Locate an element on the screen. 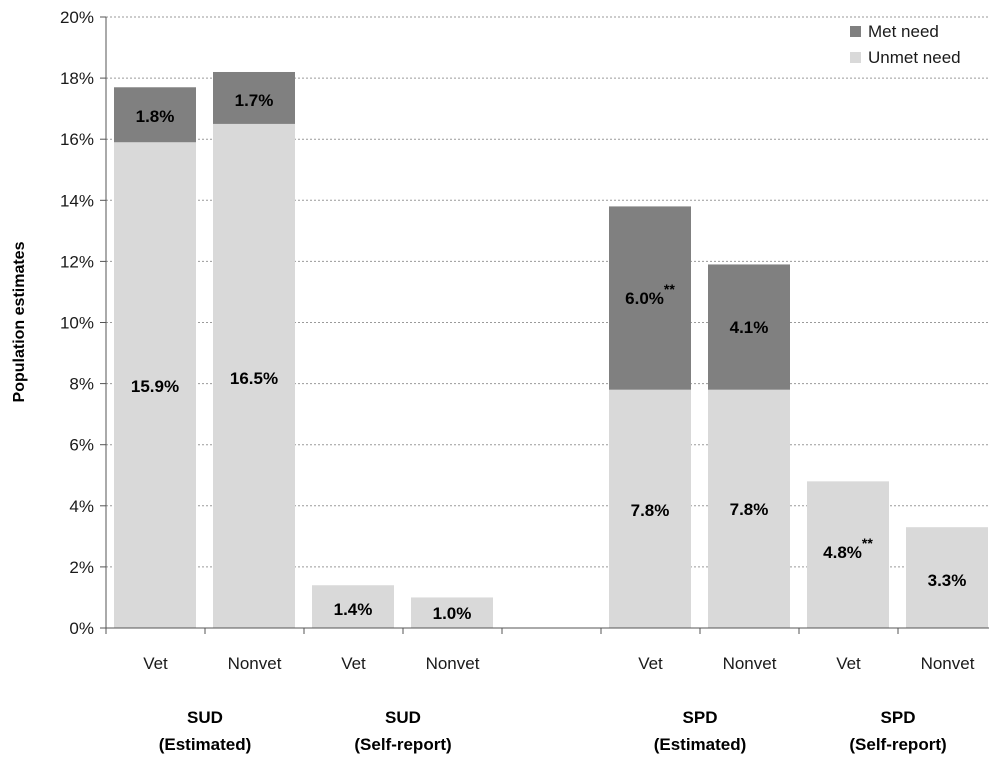  y-tick-label: 6% is located at coordinates (81, 445).